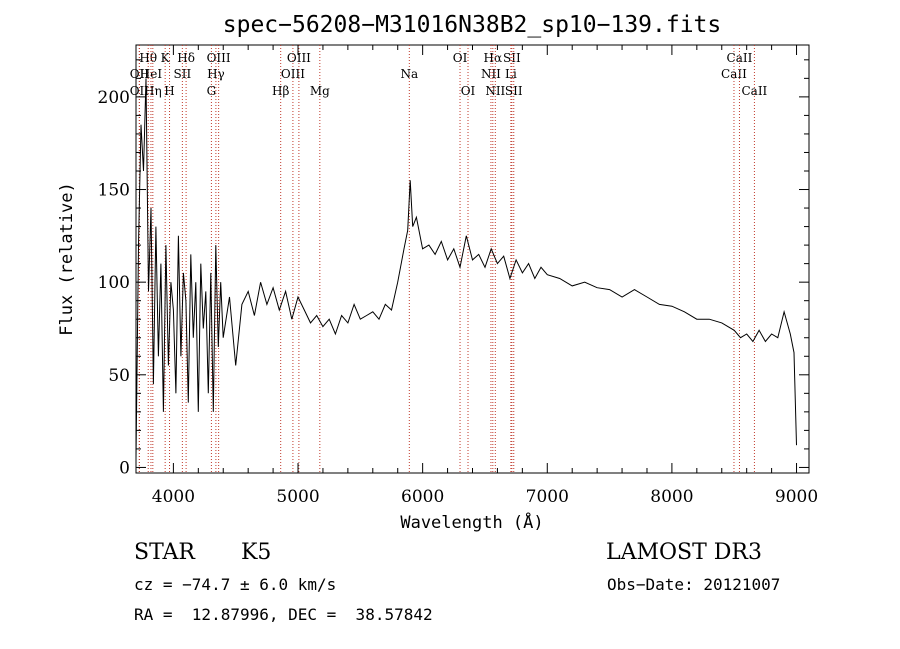 The height and width of the screenshot is (649, 900). What do you see at coordinates (119, 376) in the screenshot?
I see `y-tick-label-1: 50` at bounding box center [119, 376].